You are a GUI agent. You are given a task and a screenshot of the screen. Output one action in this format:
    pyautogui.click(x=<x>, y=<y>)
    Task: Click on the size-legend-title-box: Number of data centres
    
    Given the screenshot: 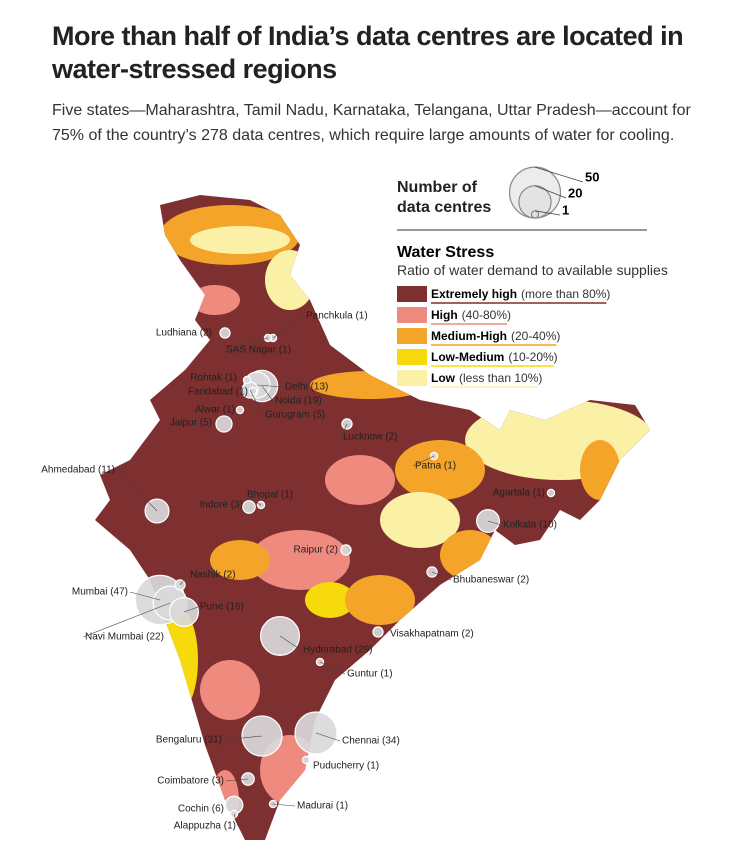 What is the action you would take?
    pyautogui.click(x=444, y=197)
    